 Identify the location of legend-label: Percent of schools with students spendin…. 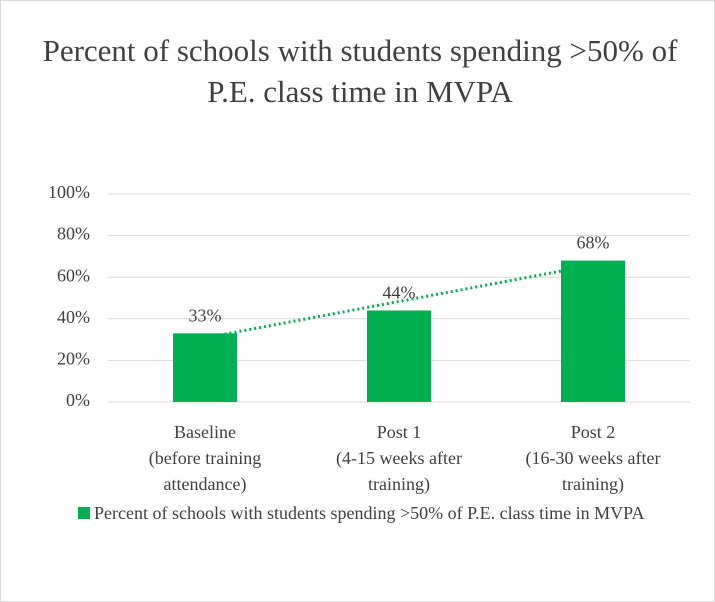
(369, 513).